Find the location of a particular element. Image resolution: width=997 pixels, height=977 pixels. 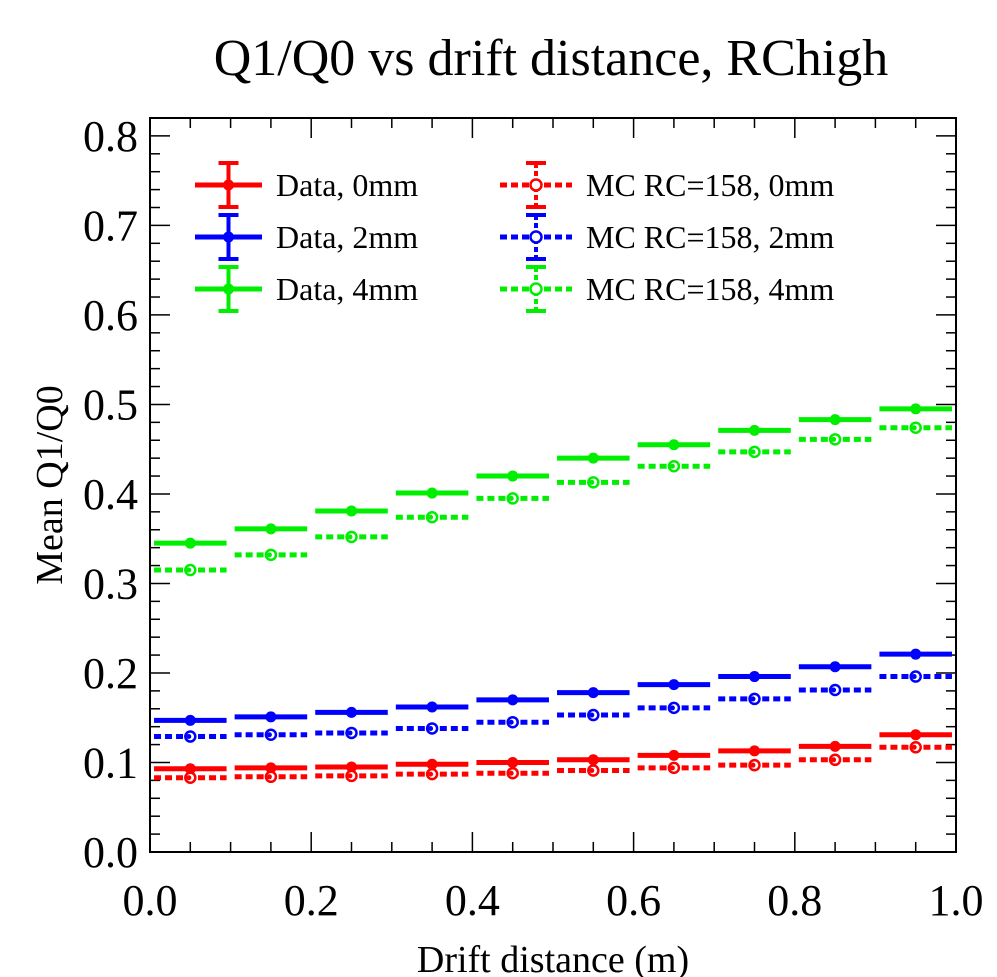

y-tick-label: 0.0 is located at coordinates (110, 852).